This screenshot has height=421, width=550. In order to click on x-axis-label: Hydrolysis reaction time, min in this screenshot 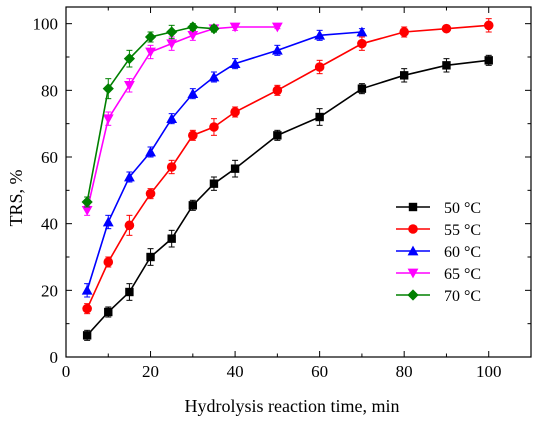, I will do `click(292, 406)`.